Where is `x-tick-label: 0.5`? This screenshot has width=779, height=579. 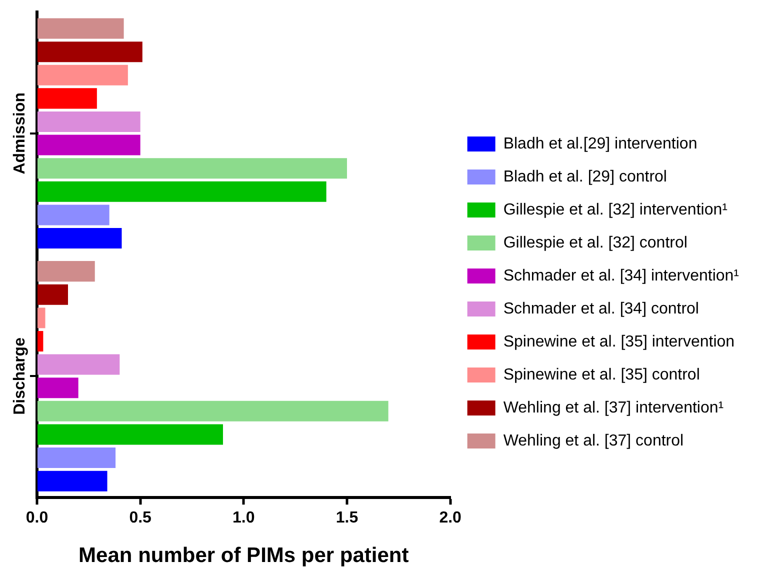 x-tick-label: 0.5 is located at coordinates (140, 518).